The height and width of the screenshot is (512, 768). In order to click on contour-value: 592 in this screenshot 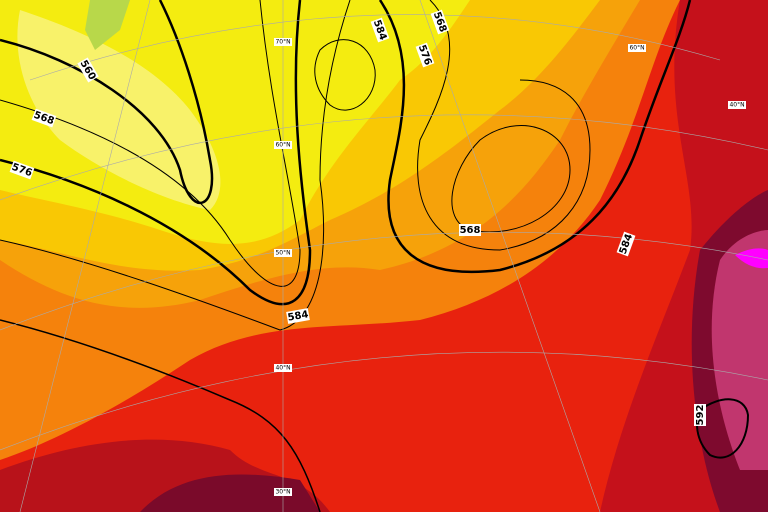, I will do `click(700, 415)`.